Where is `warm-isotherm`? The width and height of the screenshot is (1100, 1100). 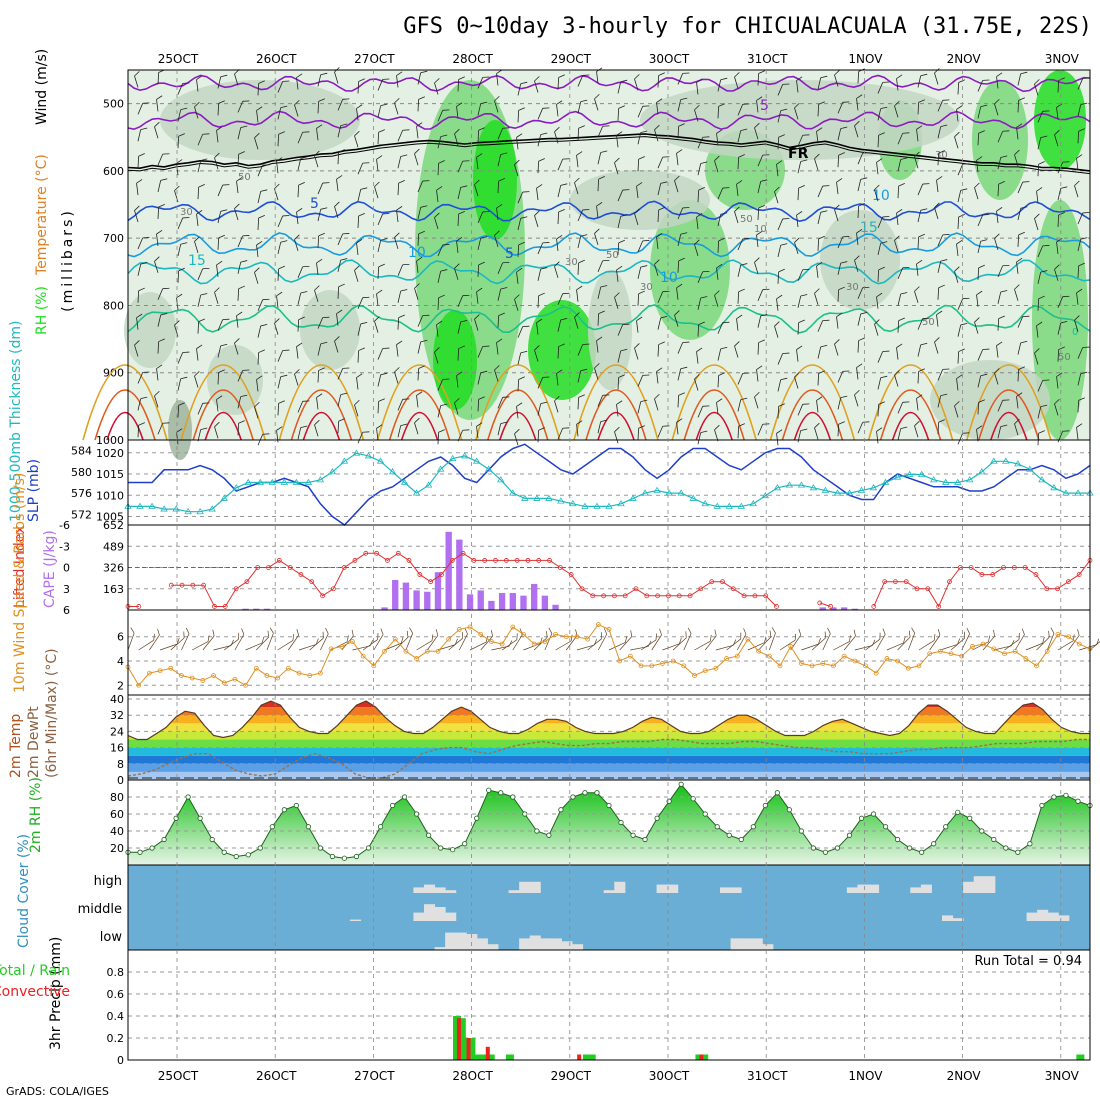
warm-isotherm is located at coordinates (616, 415).